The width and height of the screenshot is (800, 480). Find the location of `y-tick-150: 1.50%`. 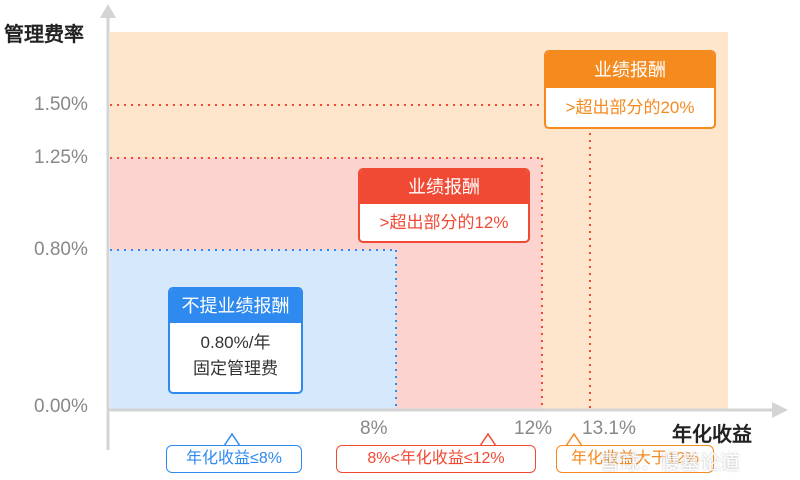

y-tick-150: 1.50% is located at coordinates (61, 104).